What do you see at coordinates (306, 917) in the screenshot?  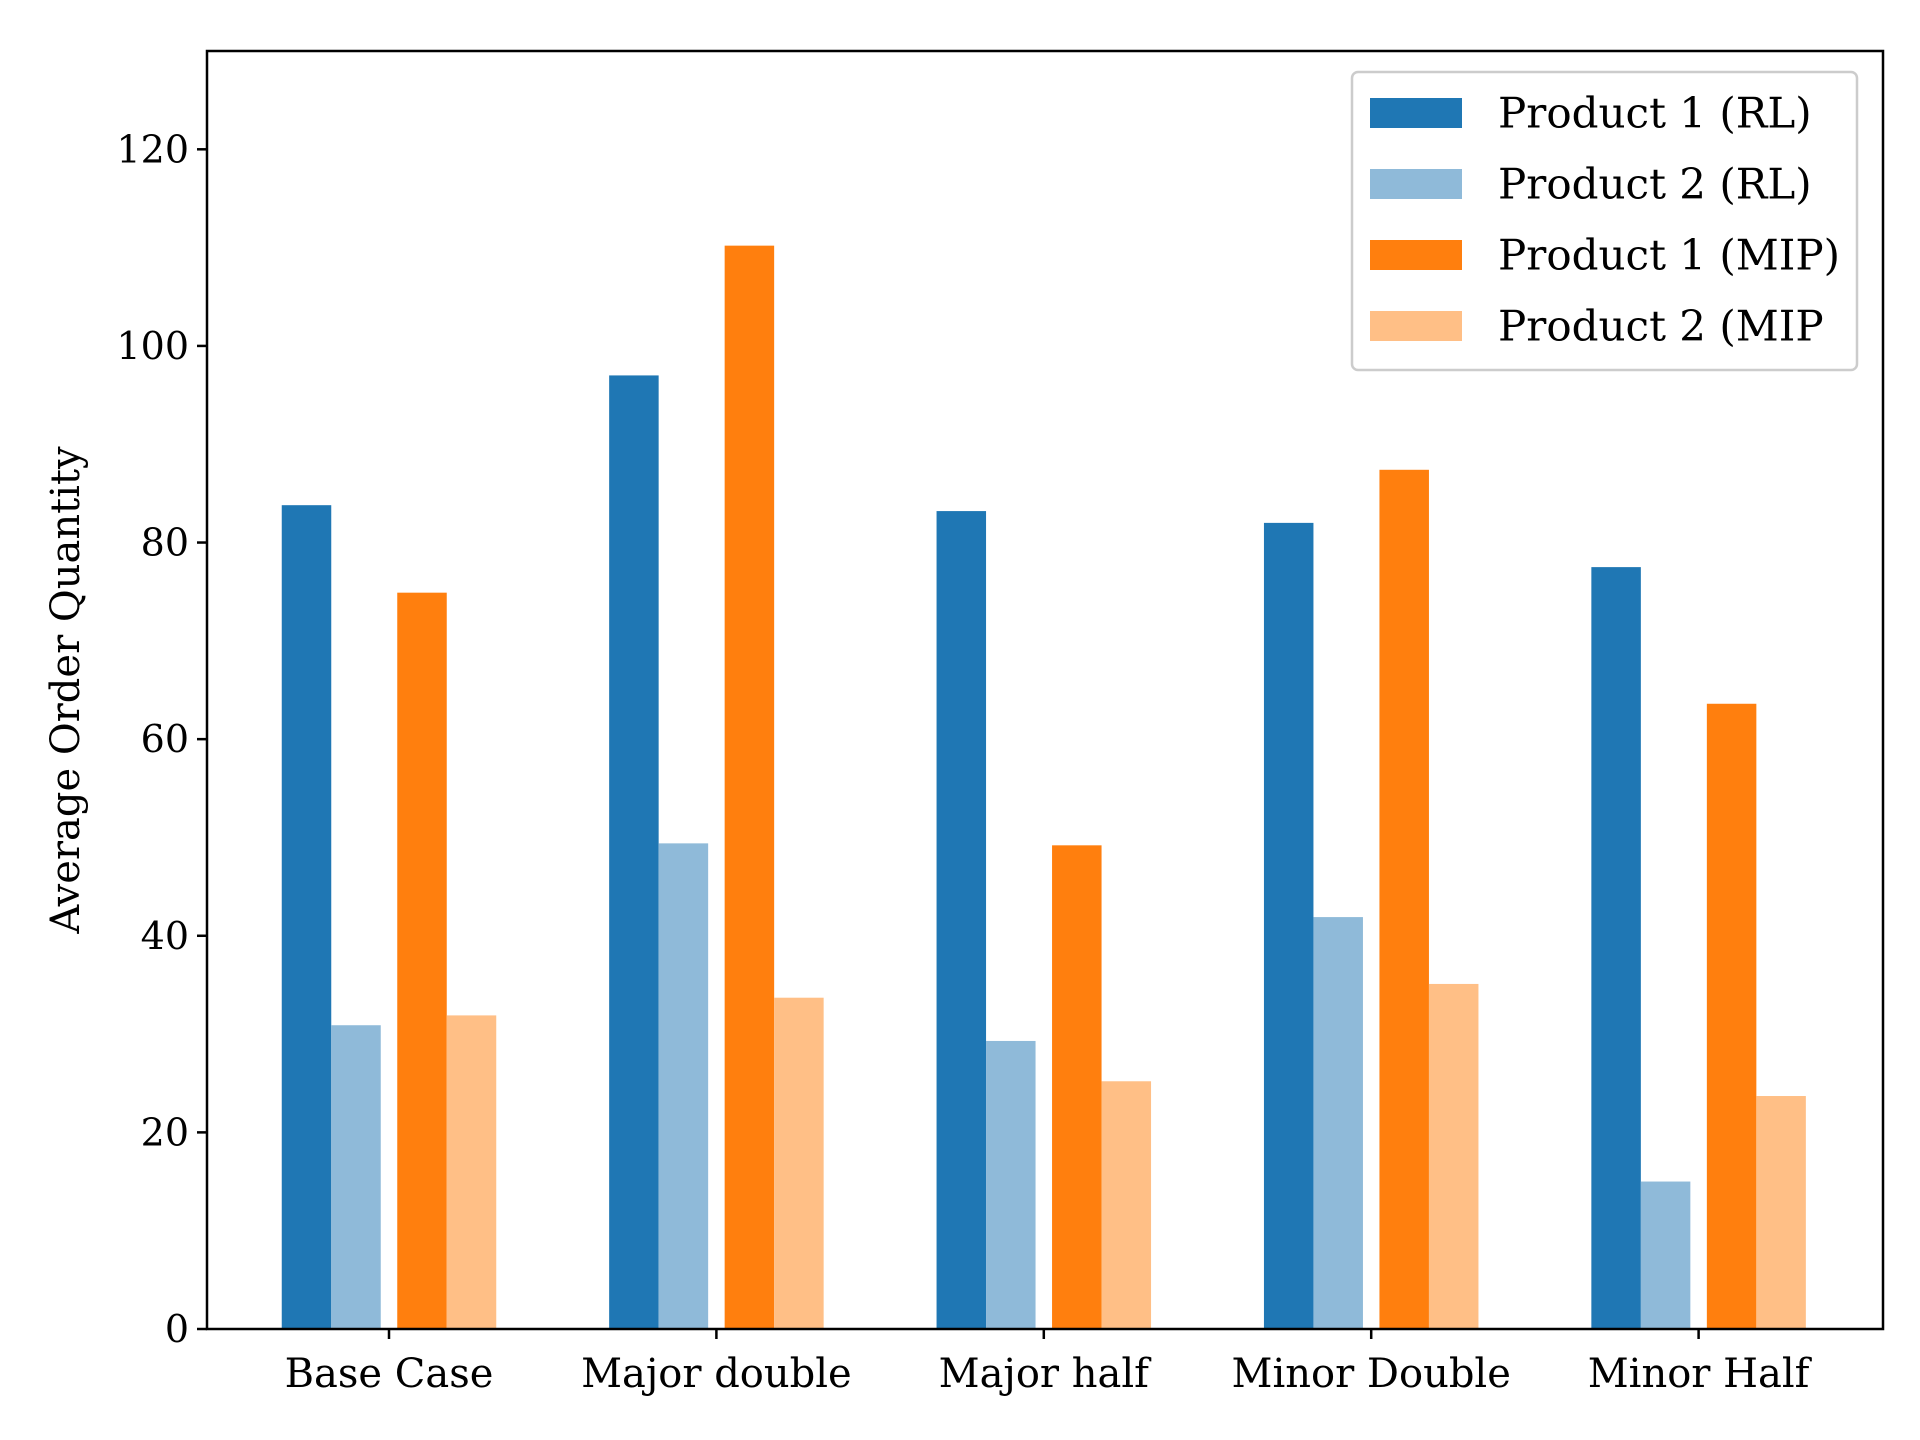 I see `bar-1-base-case` at bounding box center [306, 917].